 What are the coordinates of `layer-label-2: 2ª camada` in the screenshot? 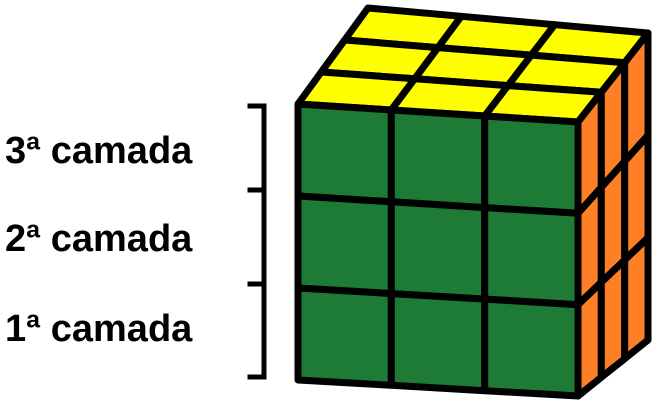 It's located at (99, 239).